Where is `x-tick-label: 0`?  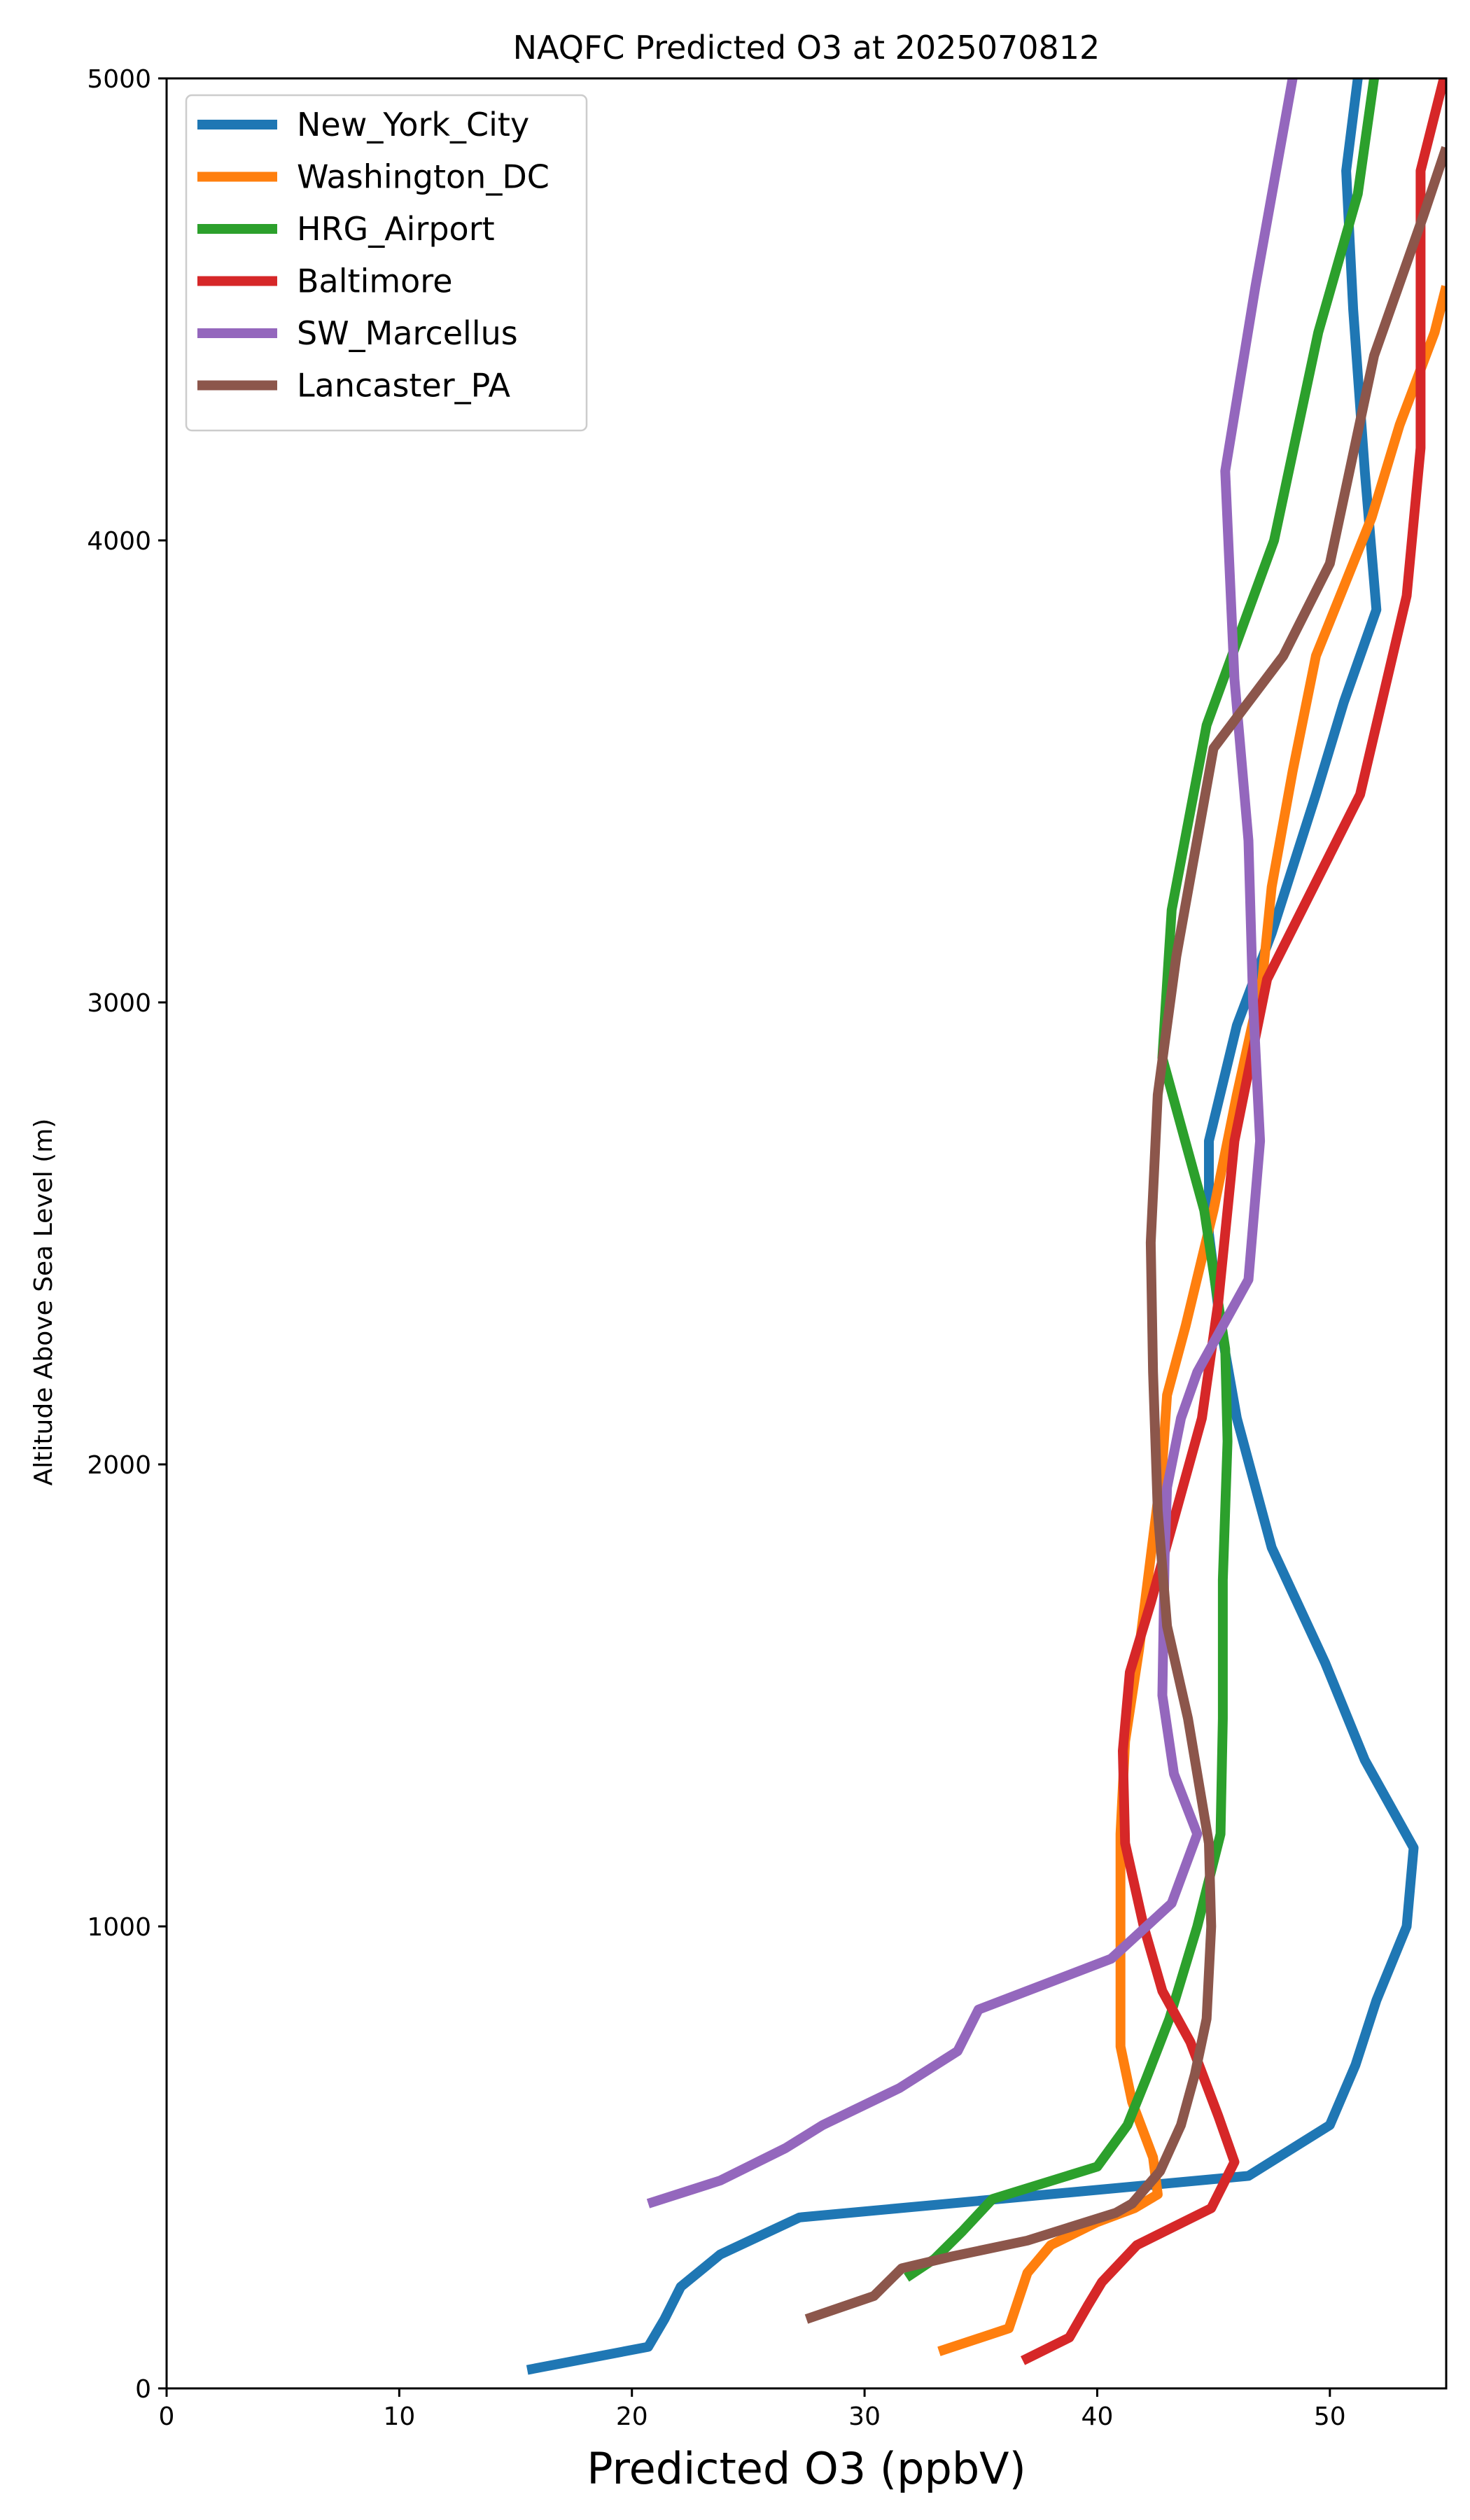 x-tick-label: 0 is located at coordinates (167, 2416).